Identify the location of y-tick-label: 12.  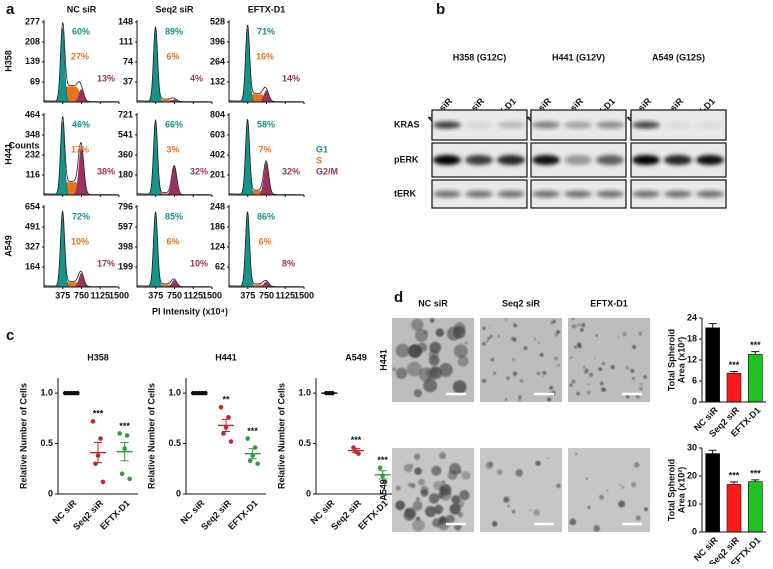
(692, 359).